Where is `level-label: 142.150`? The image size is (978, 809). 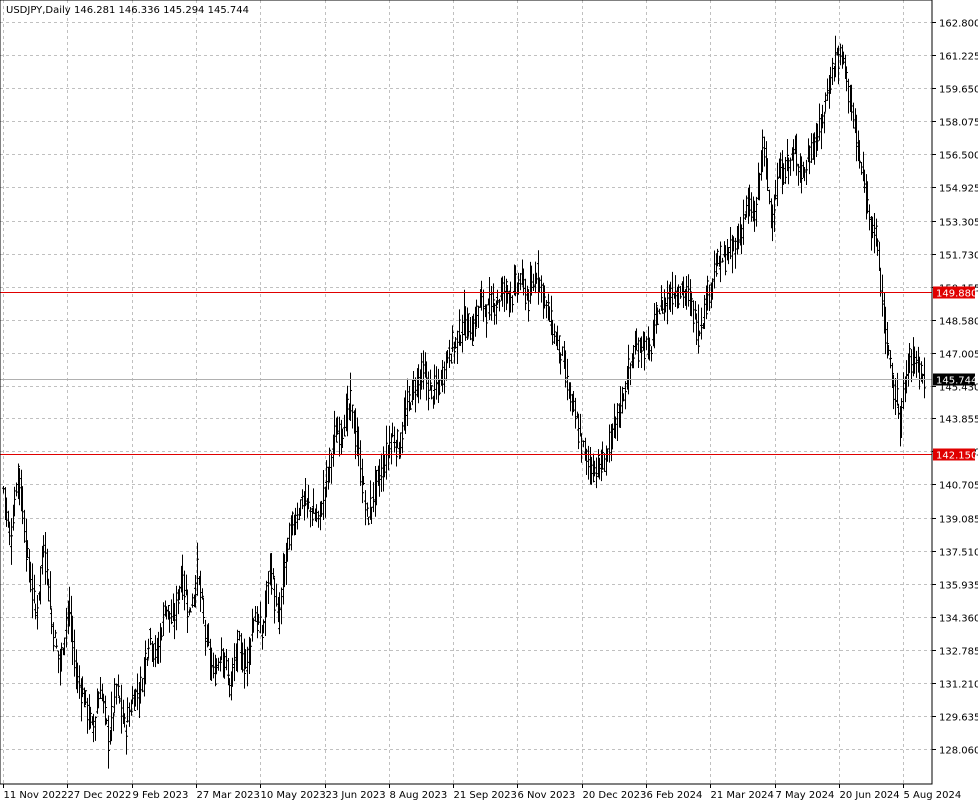
level-label: 142.150 is located at coordinates (956, 456).